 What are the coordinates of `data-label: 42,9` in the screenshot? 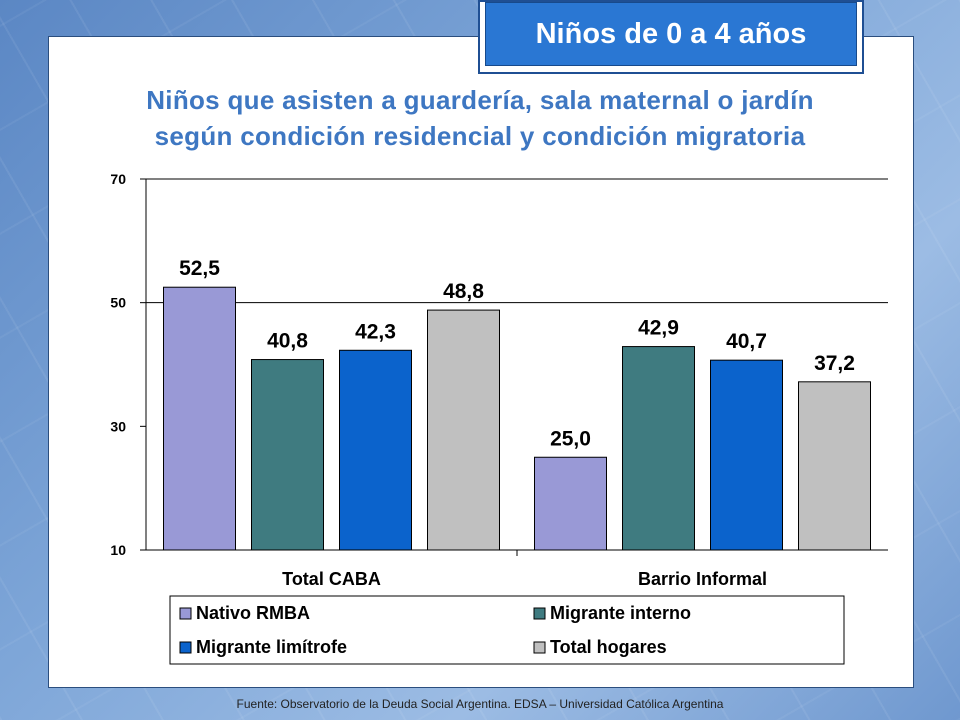 It's located at (658, 328).